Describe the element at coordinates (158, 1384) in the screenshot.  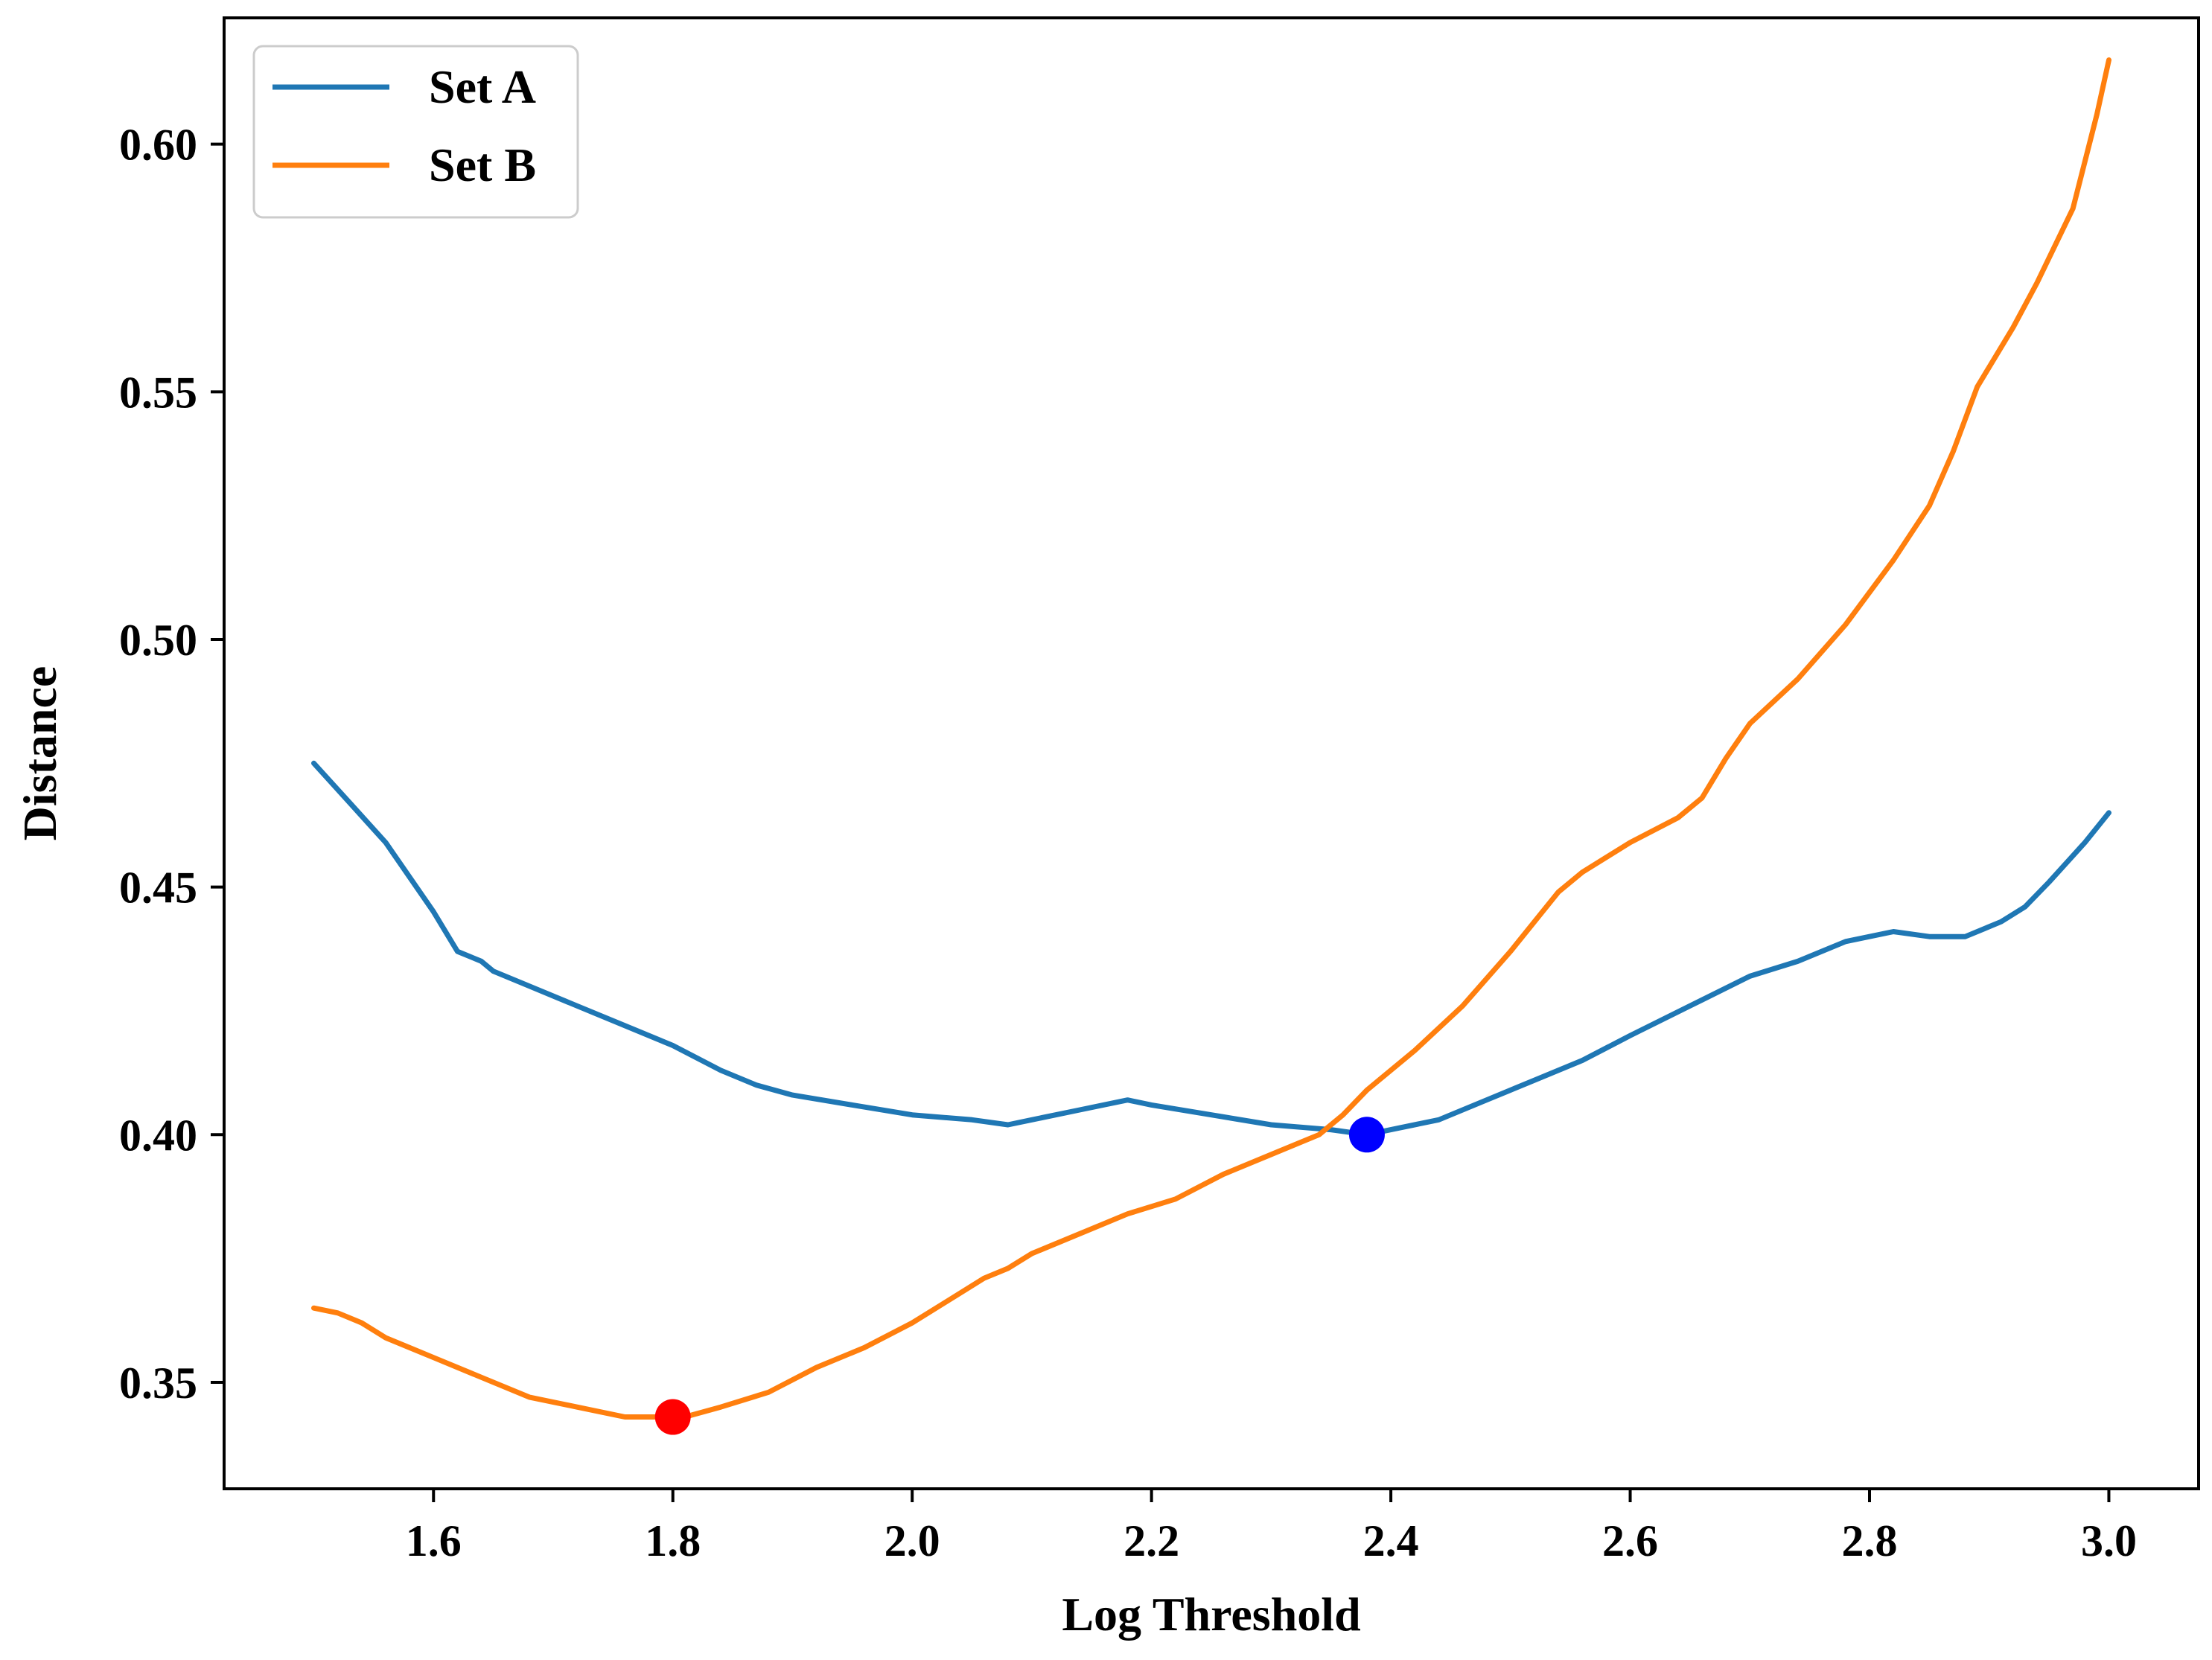
I see `y-tick-label: 0.35` at that location.